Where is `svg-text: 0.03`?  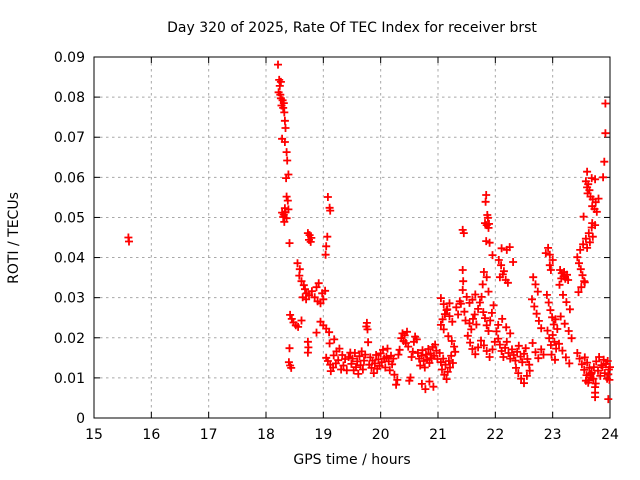 svg-text: 0.03 is located at coordinates (69, 299).